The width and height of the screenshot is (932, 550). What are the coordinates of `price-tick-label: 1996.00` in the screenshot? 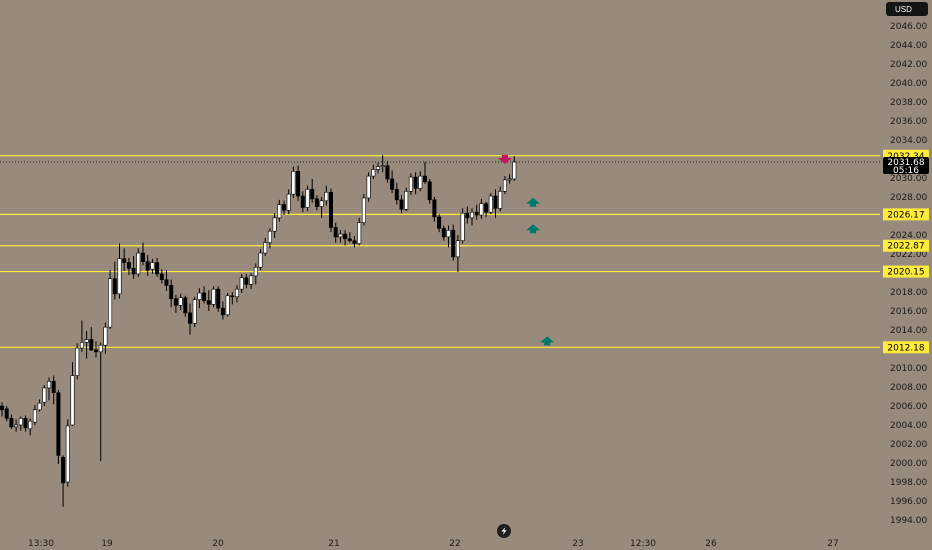 It's located at (908, 502).